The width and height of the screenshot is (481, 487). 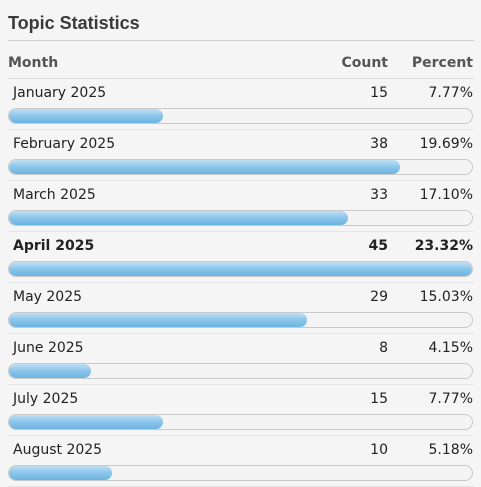 I want to click on table-header: Month Count Percent, so click(x=241, y=60).